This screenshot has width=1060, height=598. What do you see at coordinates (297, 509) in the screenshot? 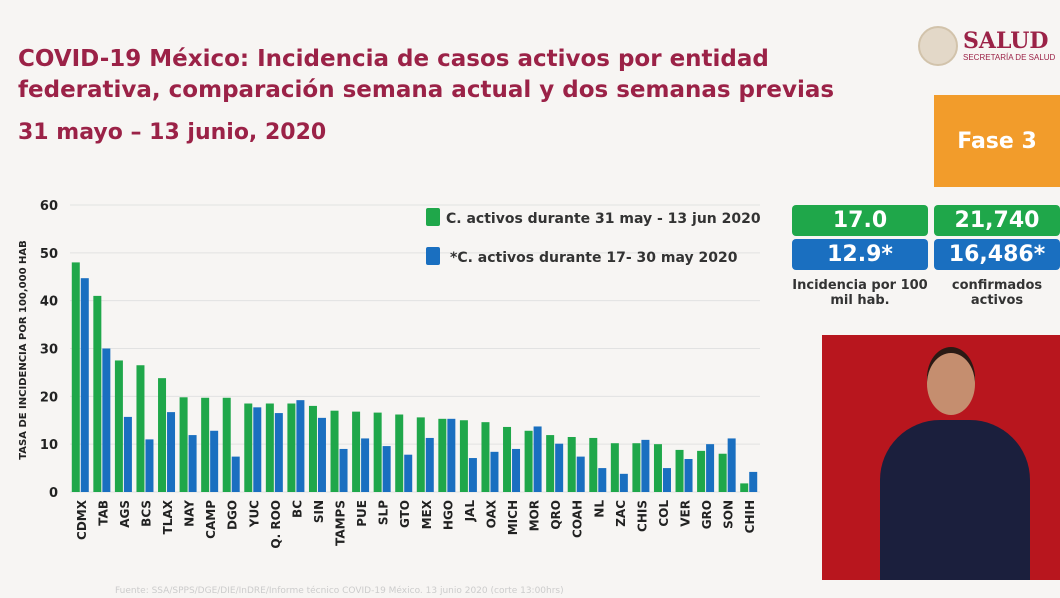
I see `x-tick-label: BC` at bounding box center [297, 509].